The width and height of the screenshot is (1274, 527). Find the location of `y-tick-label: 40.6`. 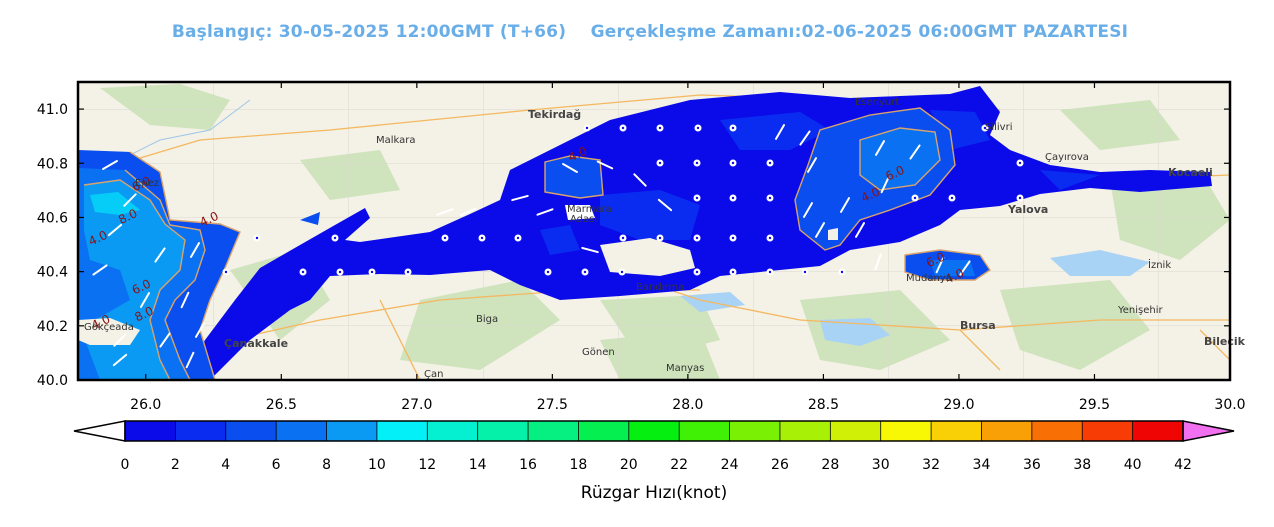

y-tick-label: 40.6 is located at coordinates (52, 218).